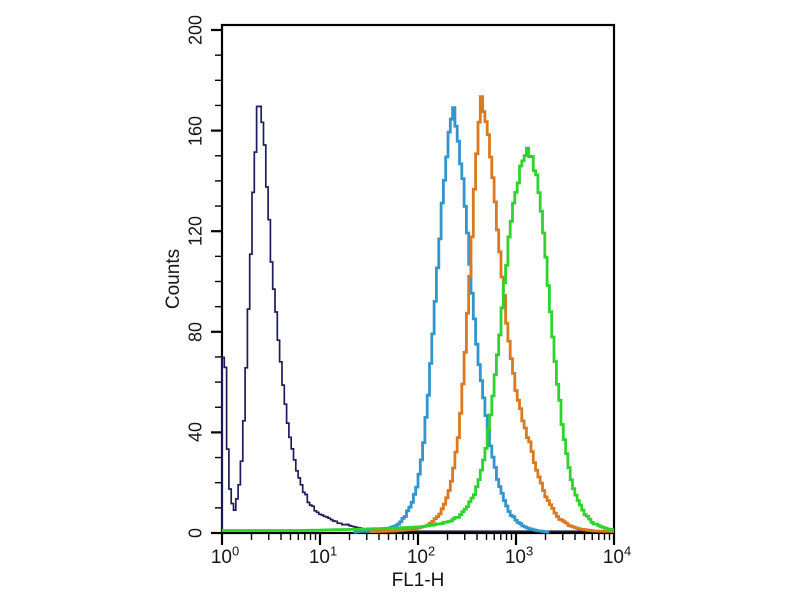 The image size is (800, 600). Describe the element at coordinates (195, 231) in the screenshot. I see `y-tick-label: 120` at that location.